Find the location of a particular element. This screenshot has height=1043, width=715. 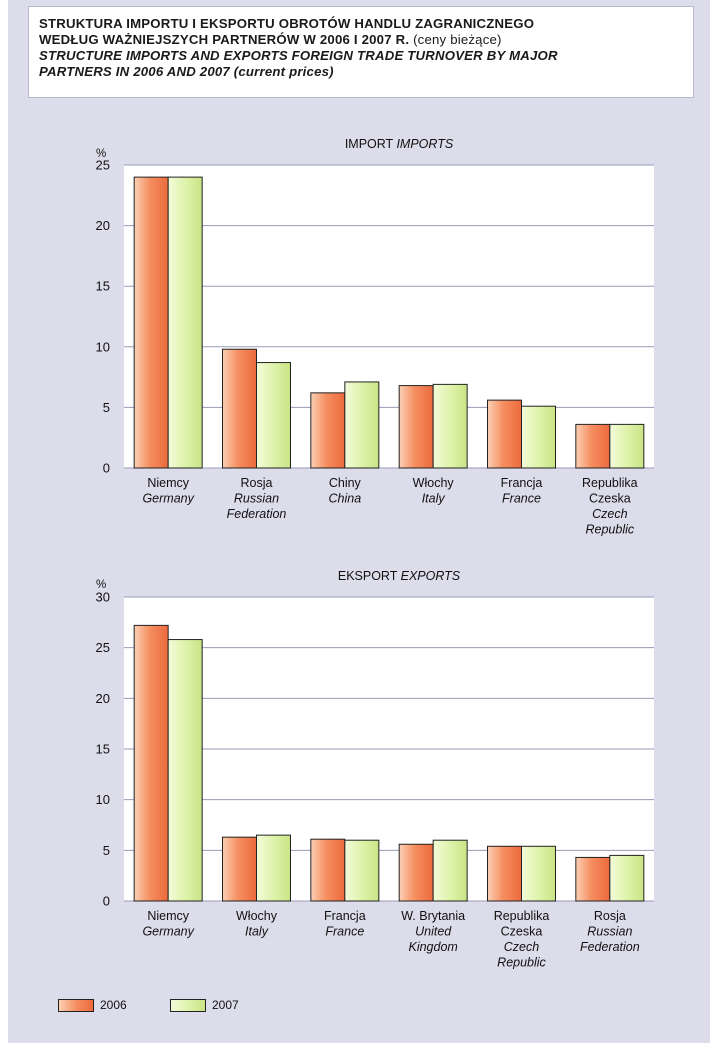

exports-category-label-en: United is located at coordinates (433, 932).